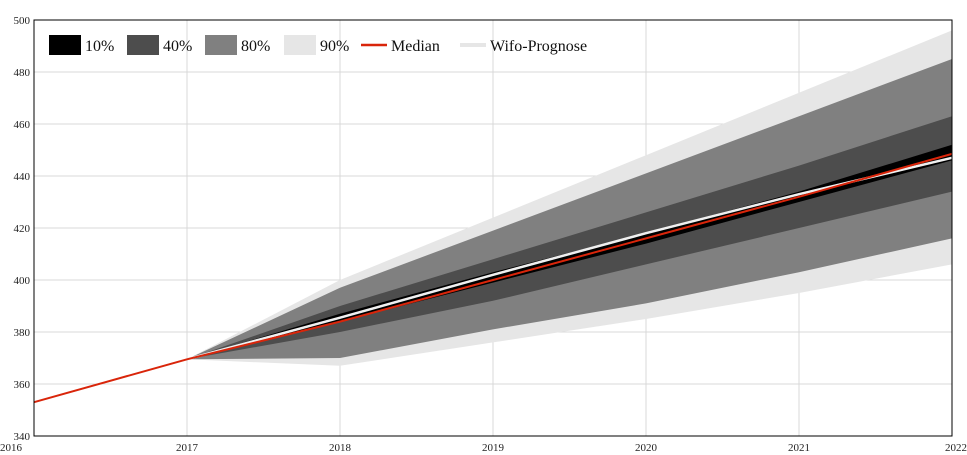 This screenshot has height=455, width=967. Describe the element at coordinates (221, 45) in the screenshot. I see `legend-swatch-80pct` at that location.